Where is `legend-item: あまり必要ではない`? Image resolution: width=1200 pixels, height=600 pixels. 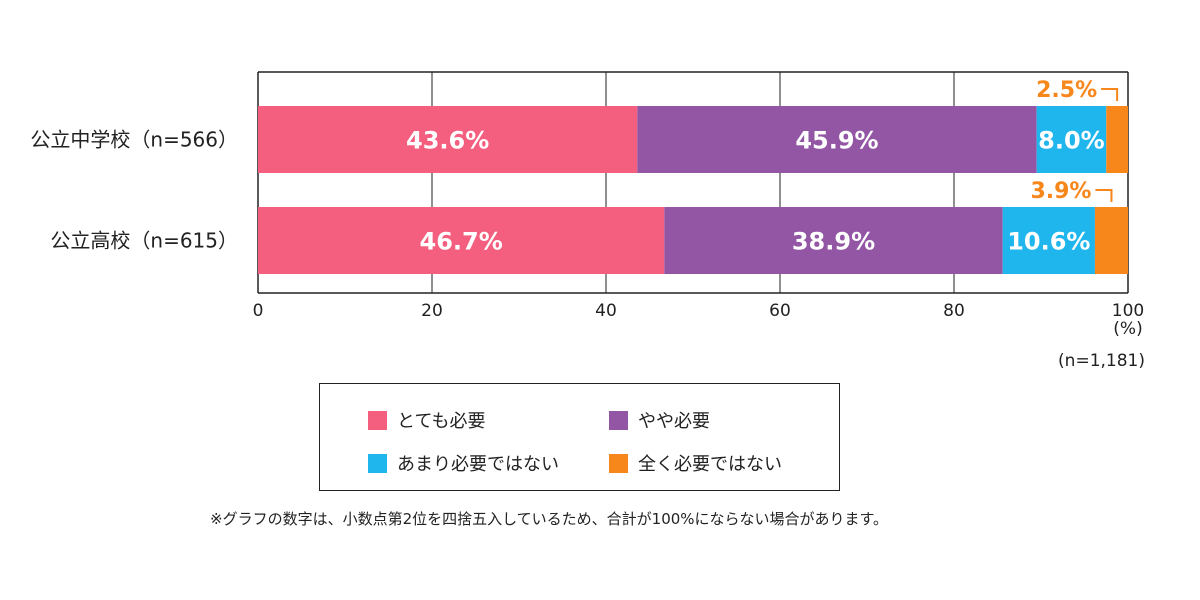 legend-item: あまり必要ではない is located at coordinates (463, 463).